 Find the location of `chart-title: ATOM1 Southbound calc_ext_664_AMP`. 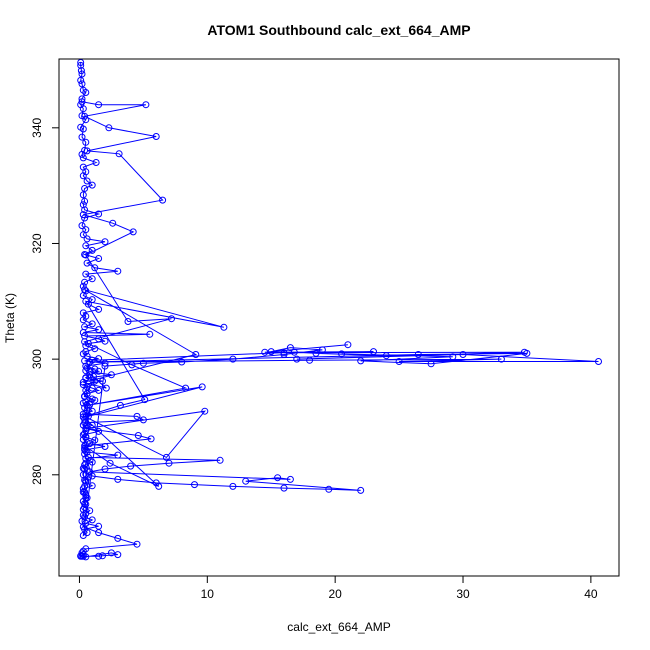

chart-title: ATOM1 Southbound calc_ext_664_AMP is located at coordinates (338, 30).